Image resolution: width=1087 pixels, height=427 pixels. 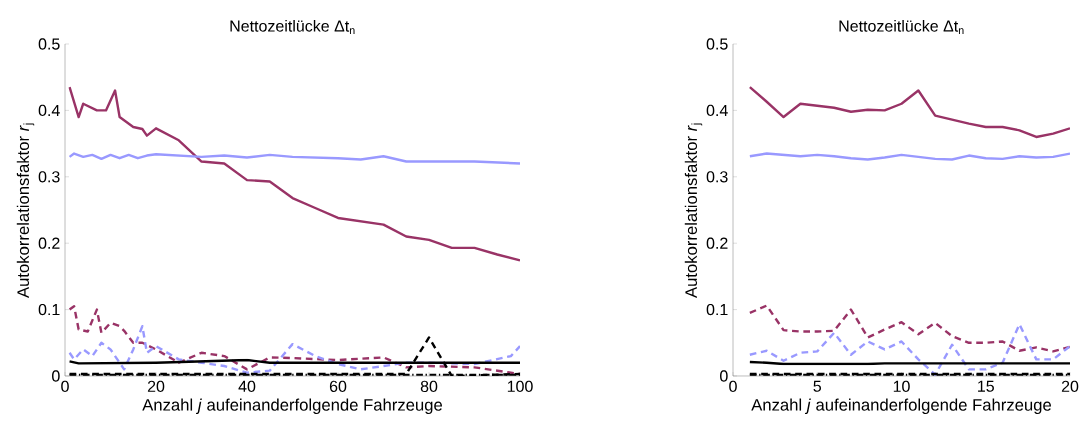 What do you see at coordinates (338, 386) in the screenshot?
I see `x-tick-label: 60` at bounding box center [338, 386].